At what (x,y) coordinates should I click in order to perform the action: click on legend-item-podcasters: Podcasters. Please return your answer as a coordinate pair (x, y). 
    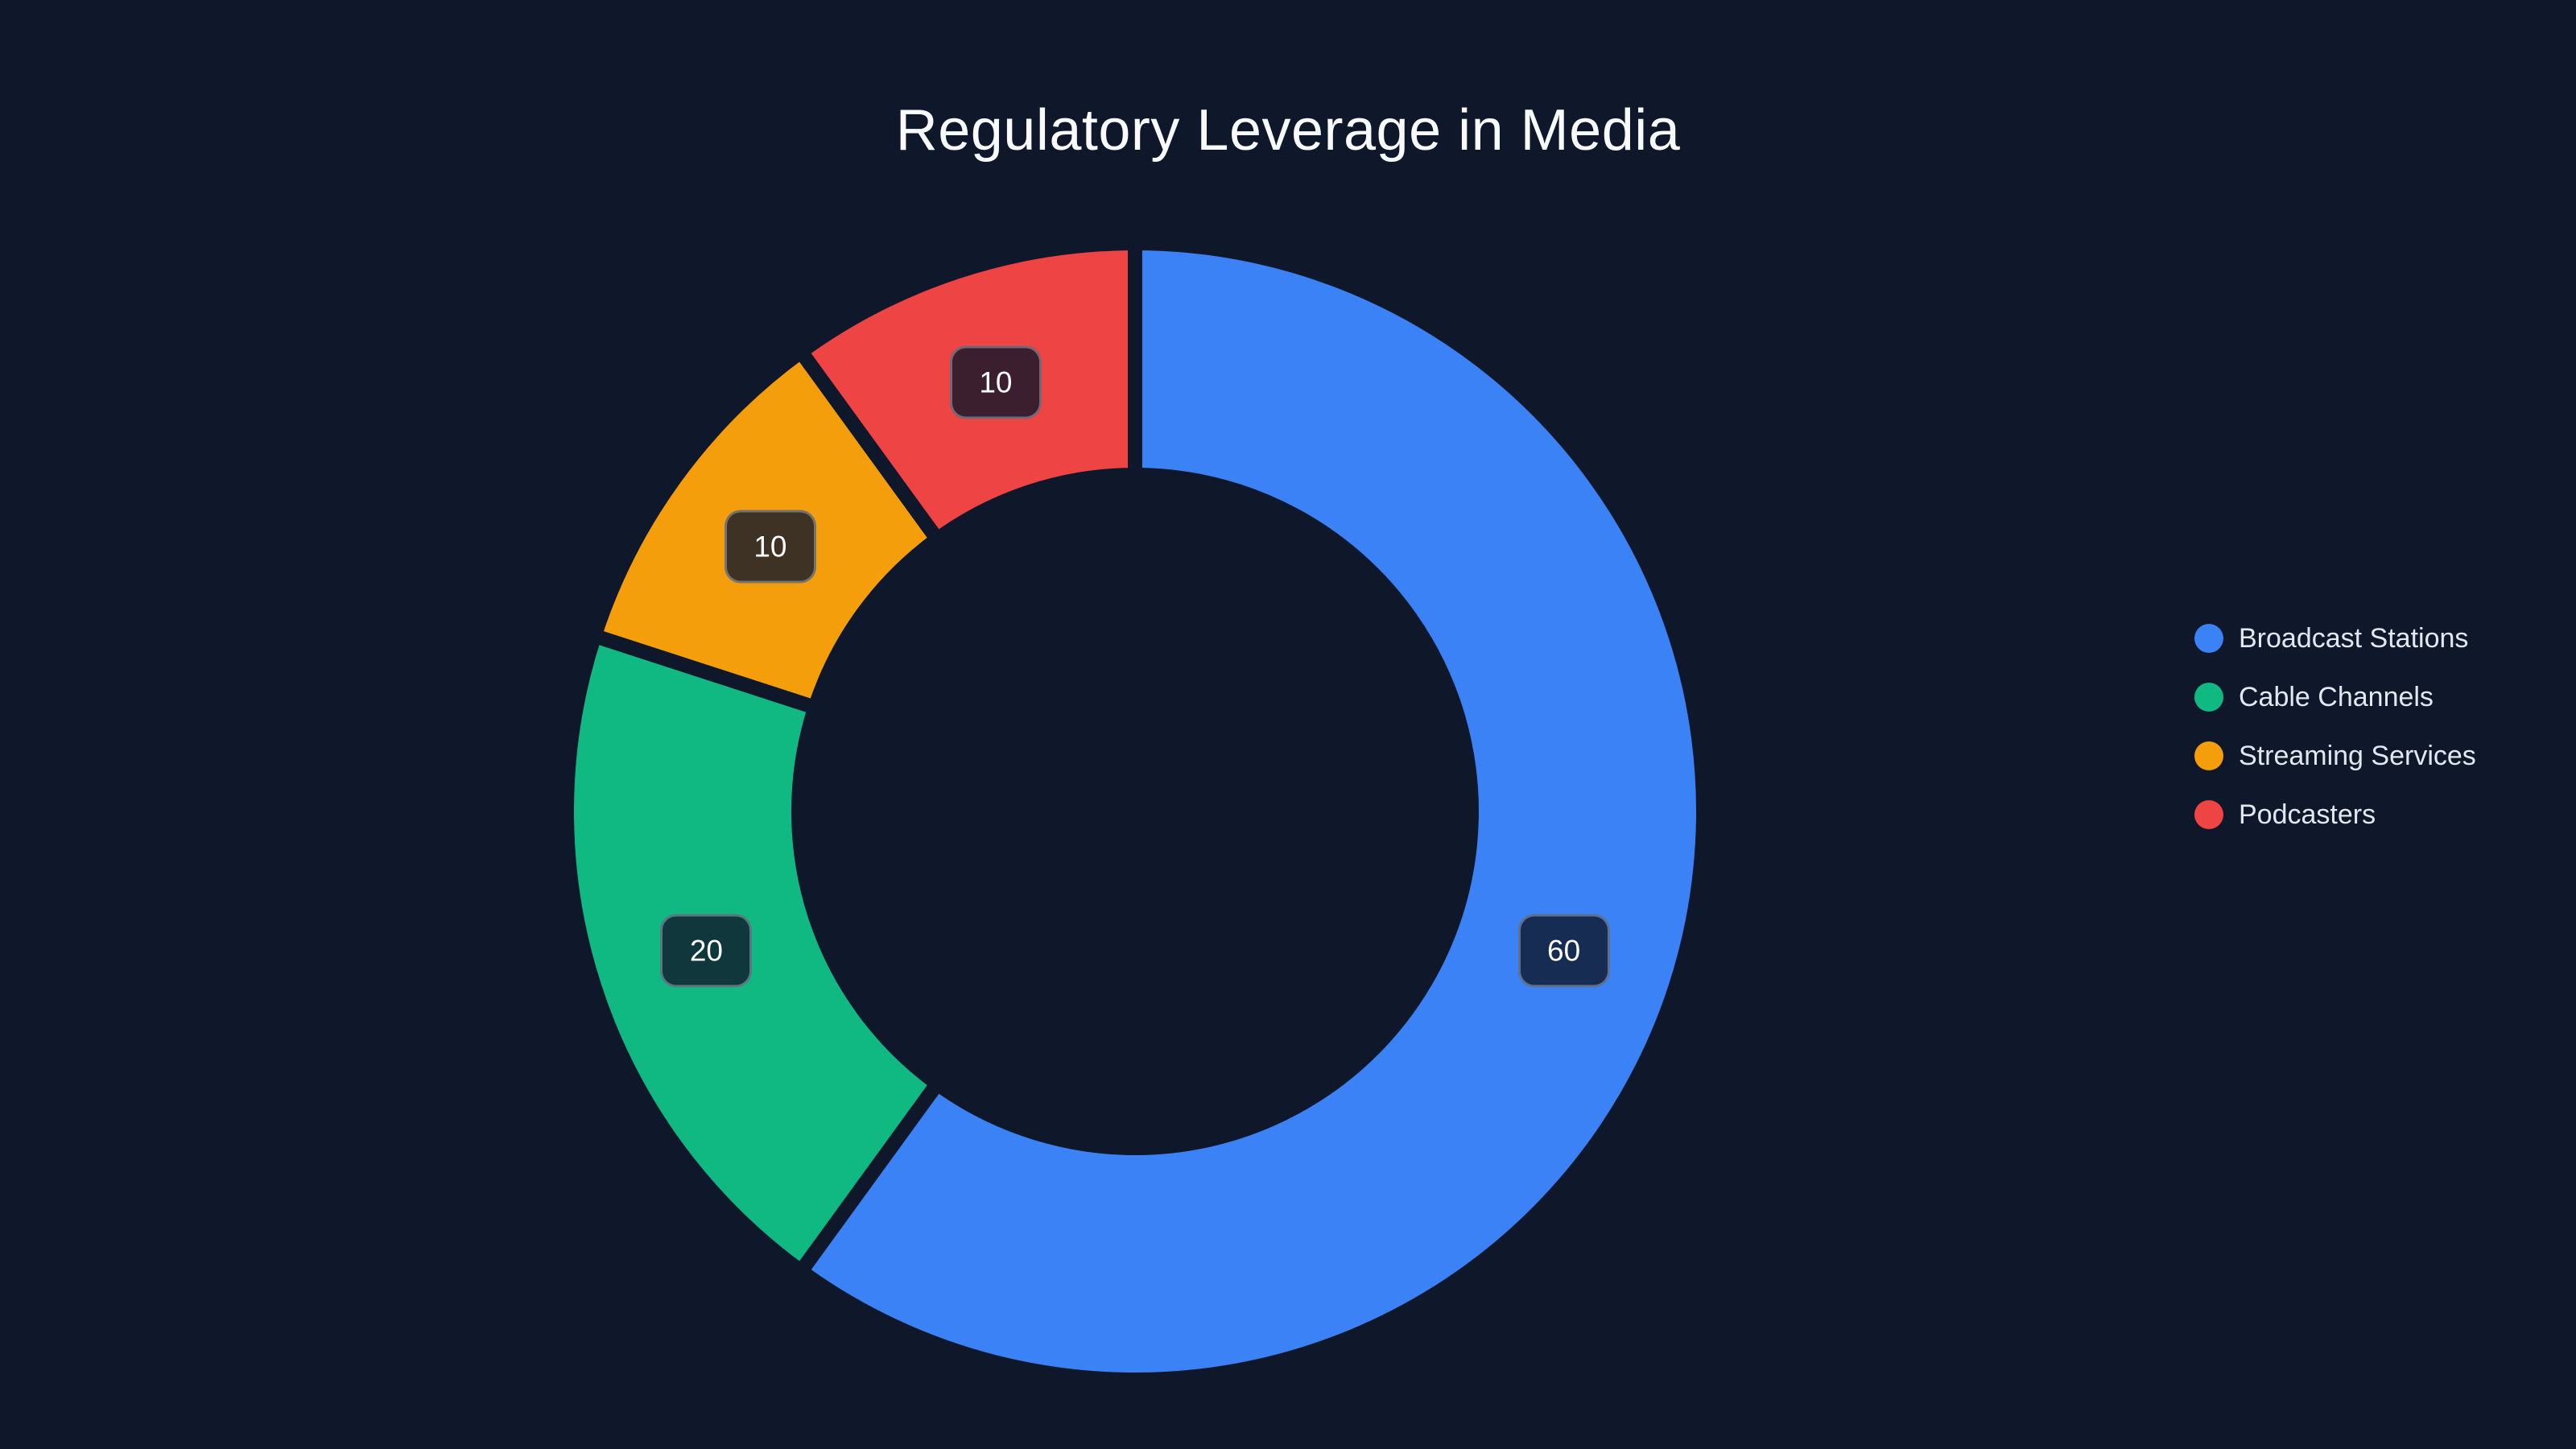
    Looking at the image, I should click on (2335, 814).